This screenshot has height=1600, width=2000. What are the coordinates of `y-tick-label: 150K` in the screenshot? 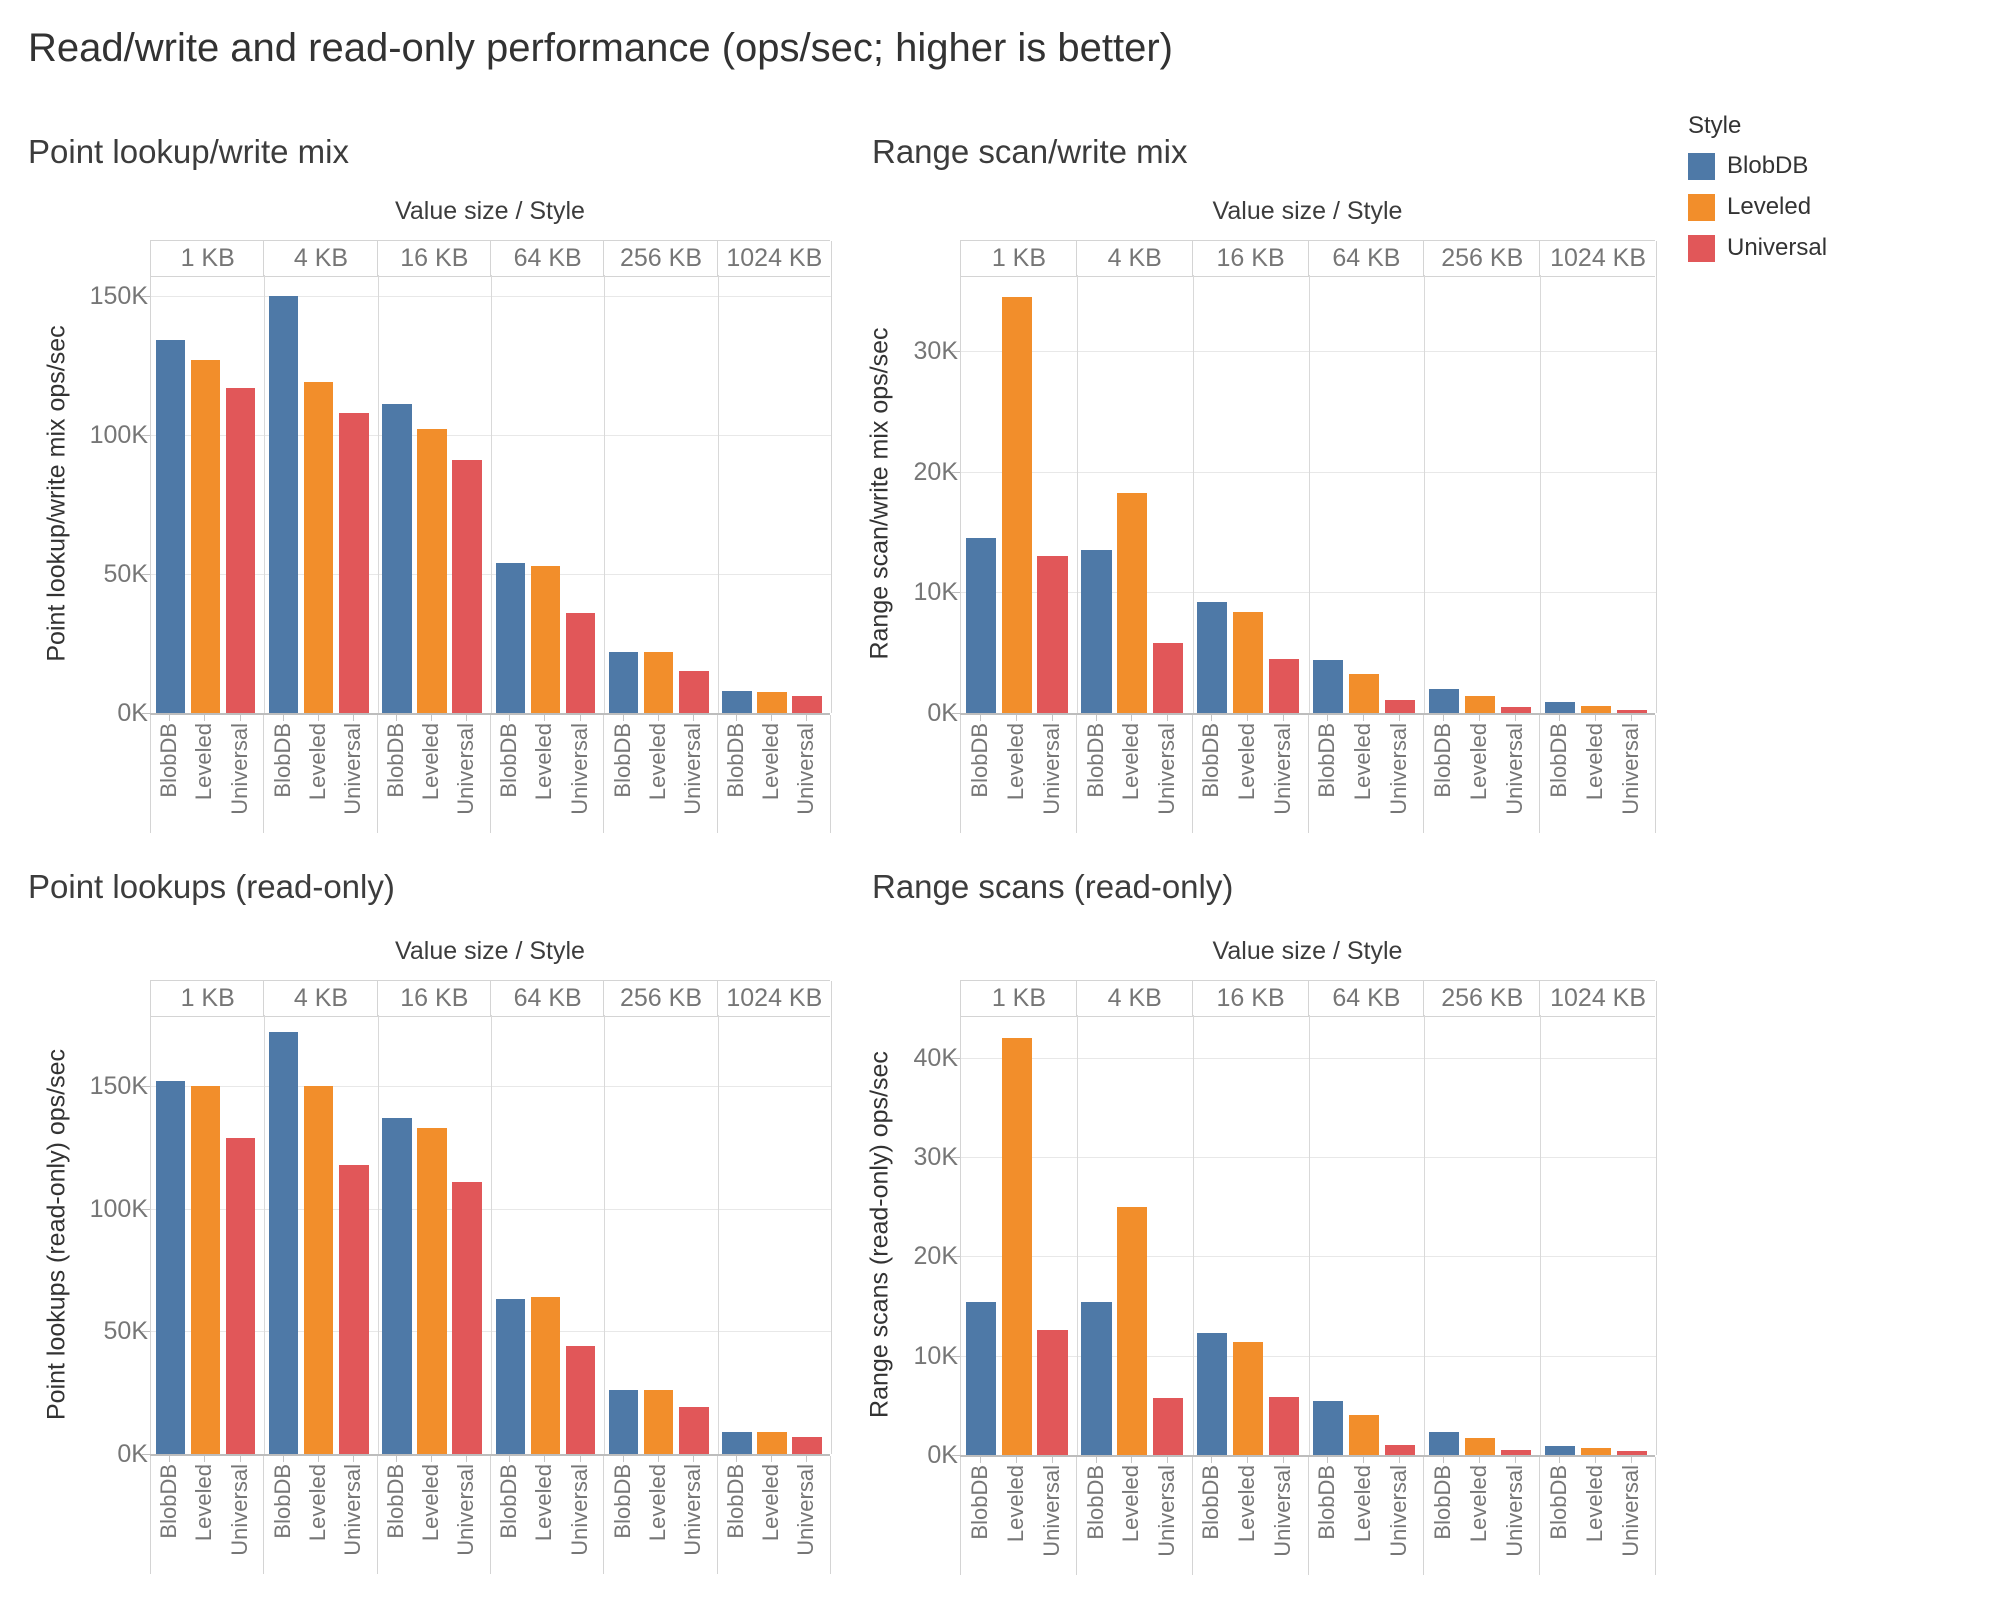 It's located at (118, 295).